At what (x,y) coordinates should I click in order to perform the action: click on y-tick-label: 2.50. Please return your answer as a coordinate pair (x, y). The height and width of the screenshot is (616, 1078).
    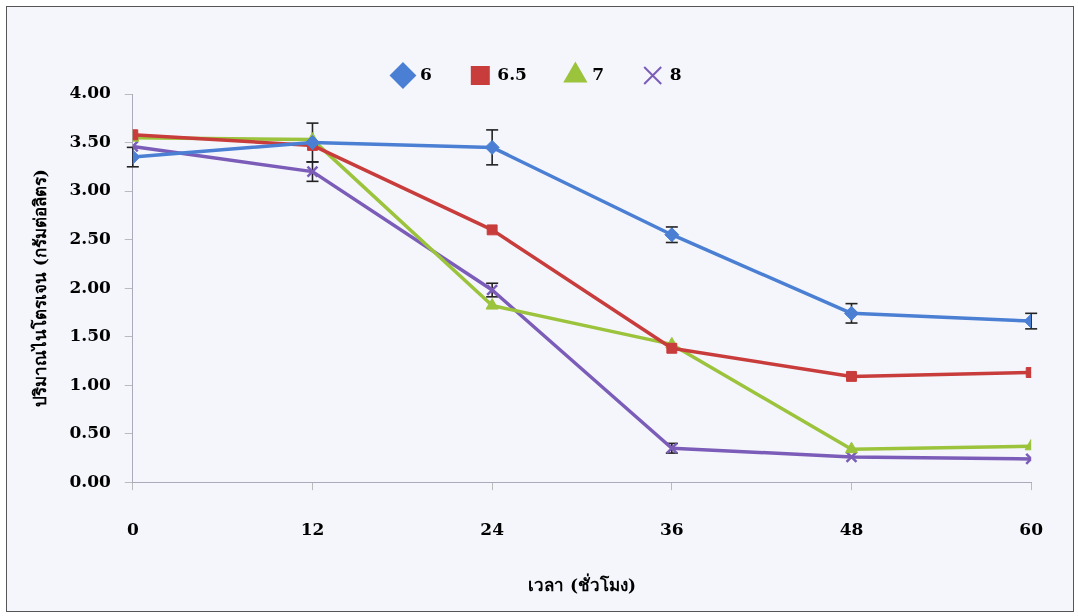
    Looking at the image, I should click on (90, 238).